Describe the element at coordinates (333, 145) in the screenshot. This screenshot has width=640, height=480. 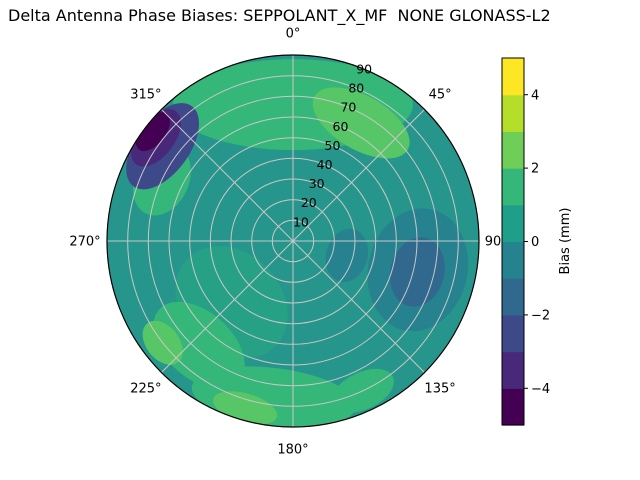
I see `radial-tick-label-50: 50` at that location.